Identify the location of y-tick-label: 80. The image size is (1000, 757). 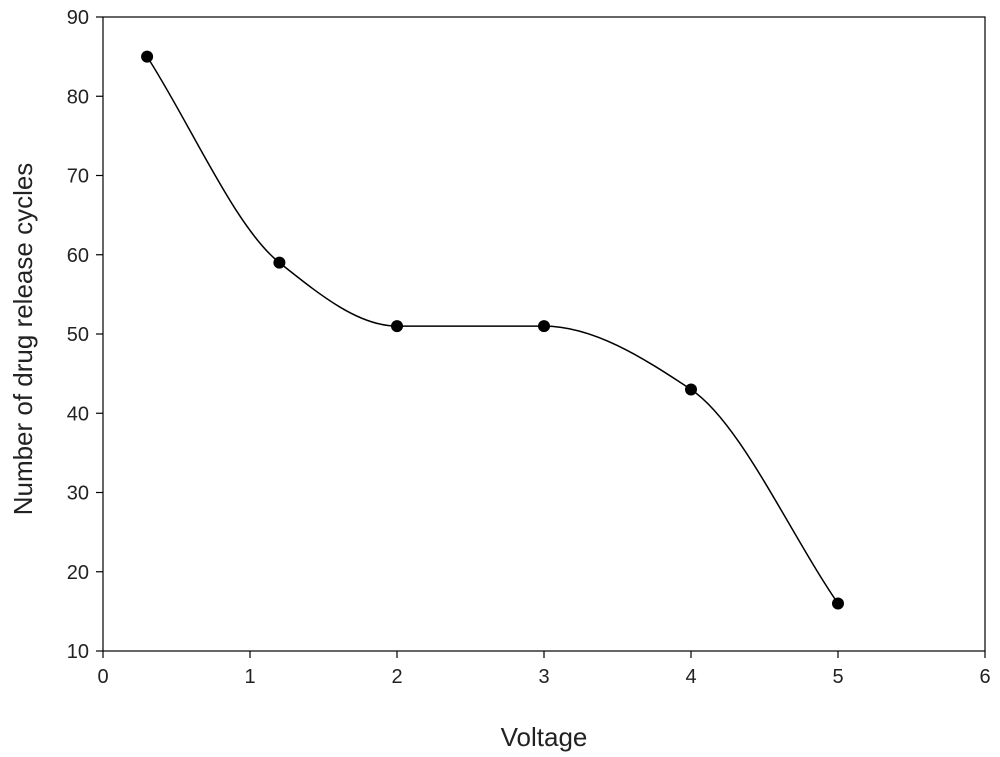
(78, 97).